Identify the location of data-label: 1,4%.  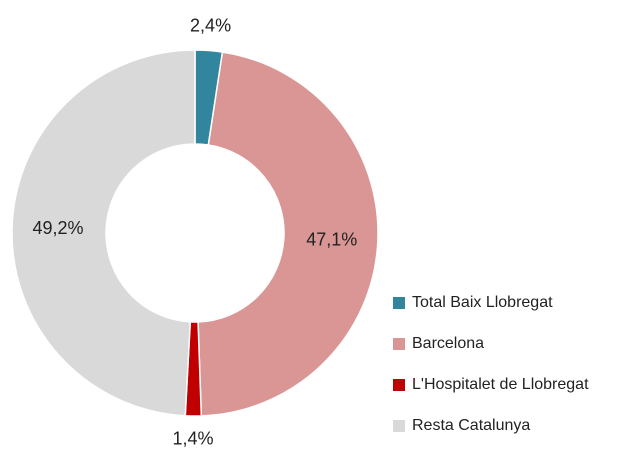
(193, 439).